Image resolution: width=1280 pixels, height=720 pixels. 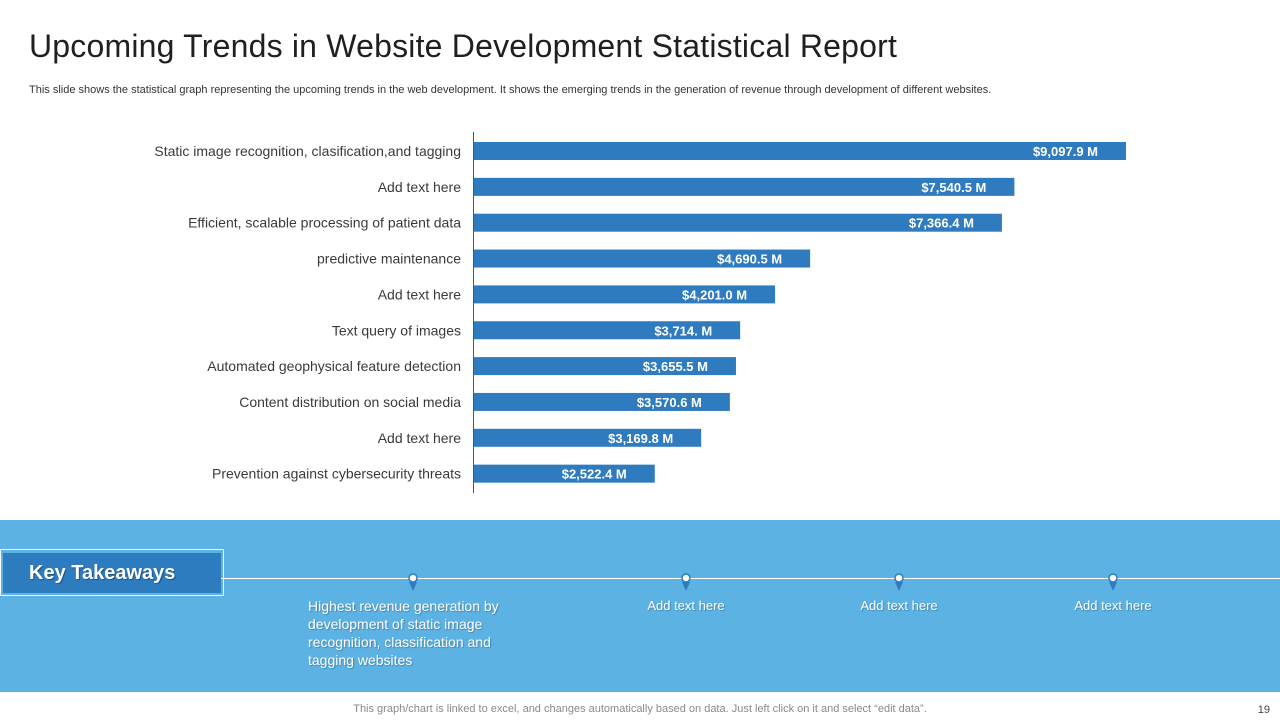 I want to click on data-label: $3,714. M, so click(x=683, y=330).